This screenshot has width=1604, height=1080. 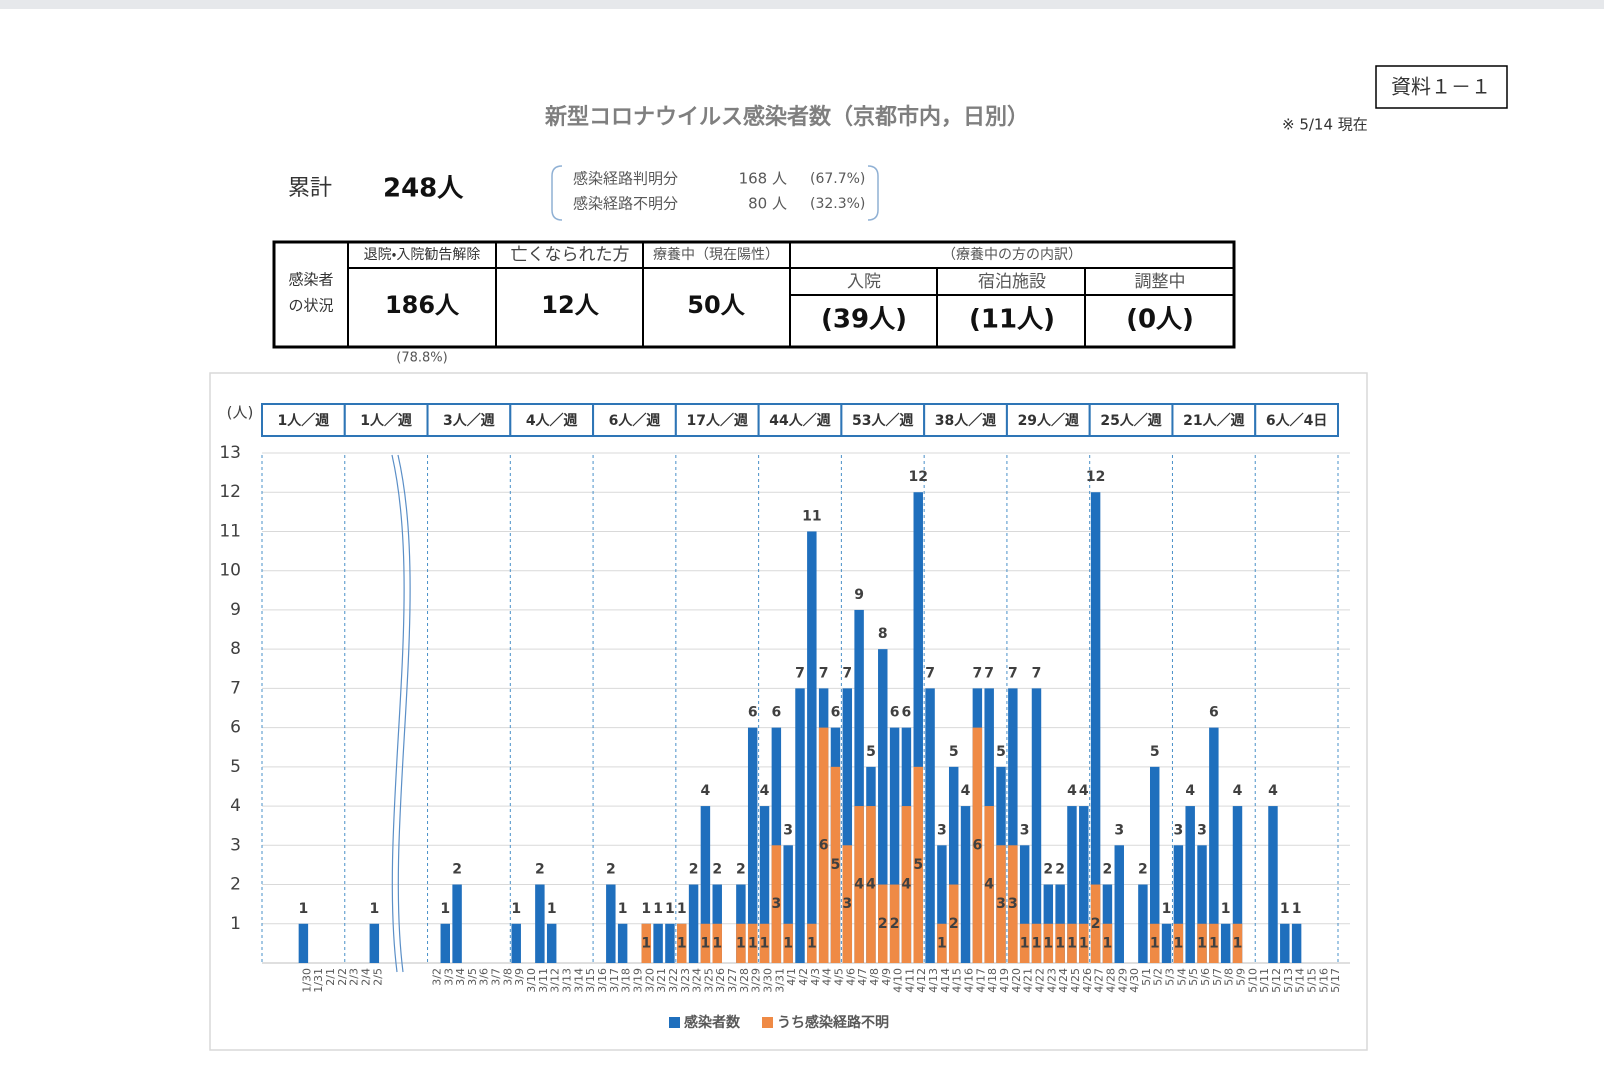 I want to click on x-tick-label: 3/21, so click(x=661, y=980).